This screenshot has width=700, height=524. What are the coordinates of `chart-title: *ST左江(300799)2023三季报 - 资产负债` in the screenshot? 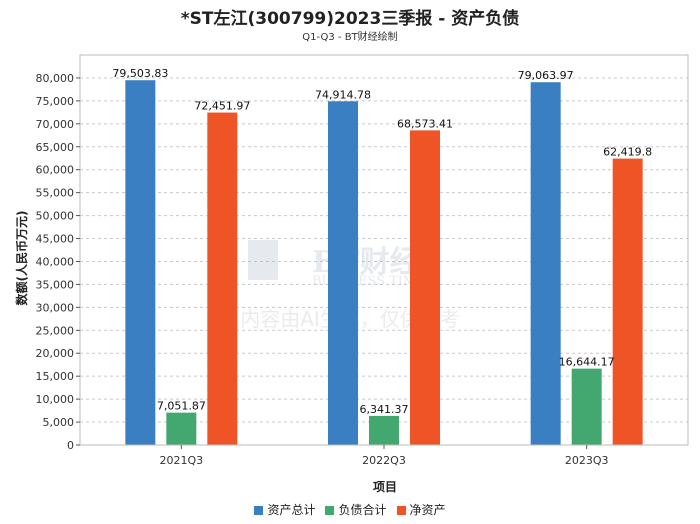 It's located at (350, 19).